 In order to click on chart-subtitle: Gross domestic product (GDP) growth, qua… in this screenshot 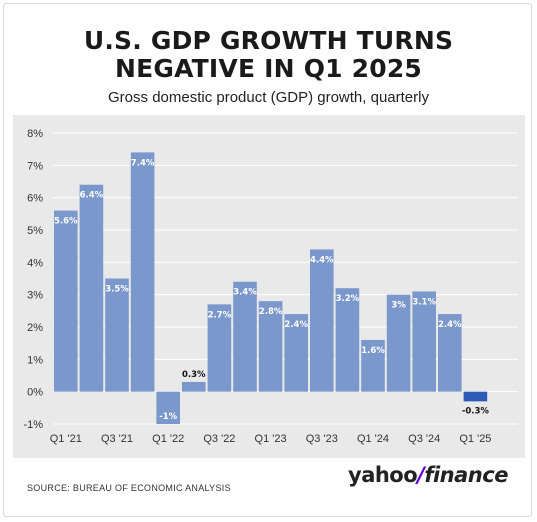, I will do `click(268, 97)`.